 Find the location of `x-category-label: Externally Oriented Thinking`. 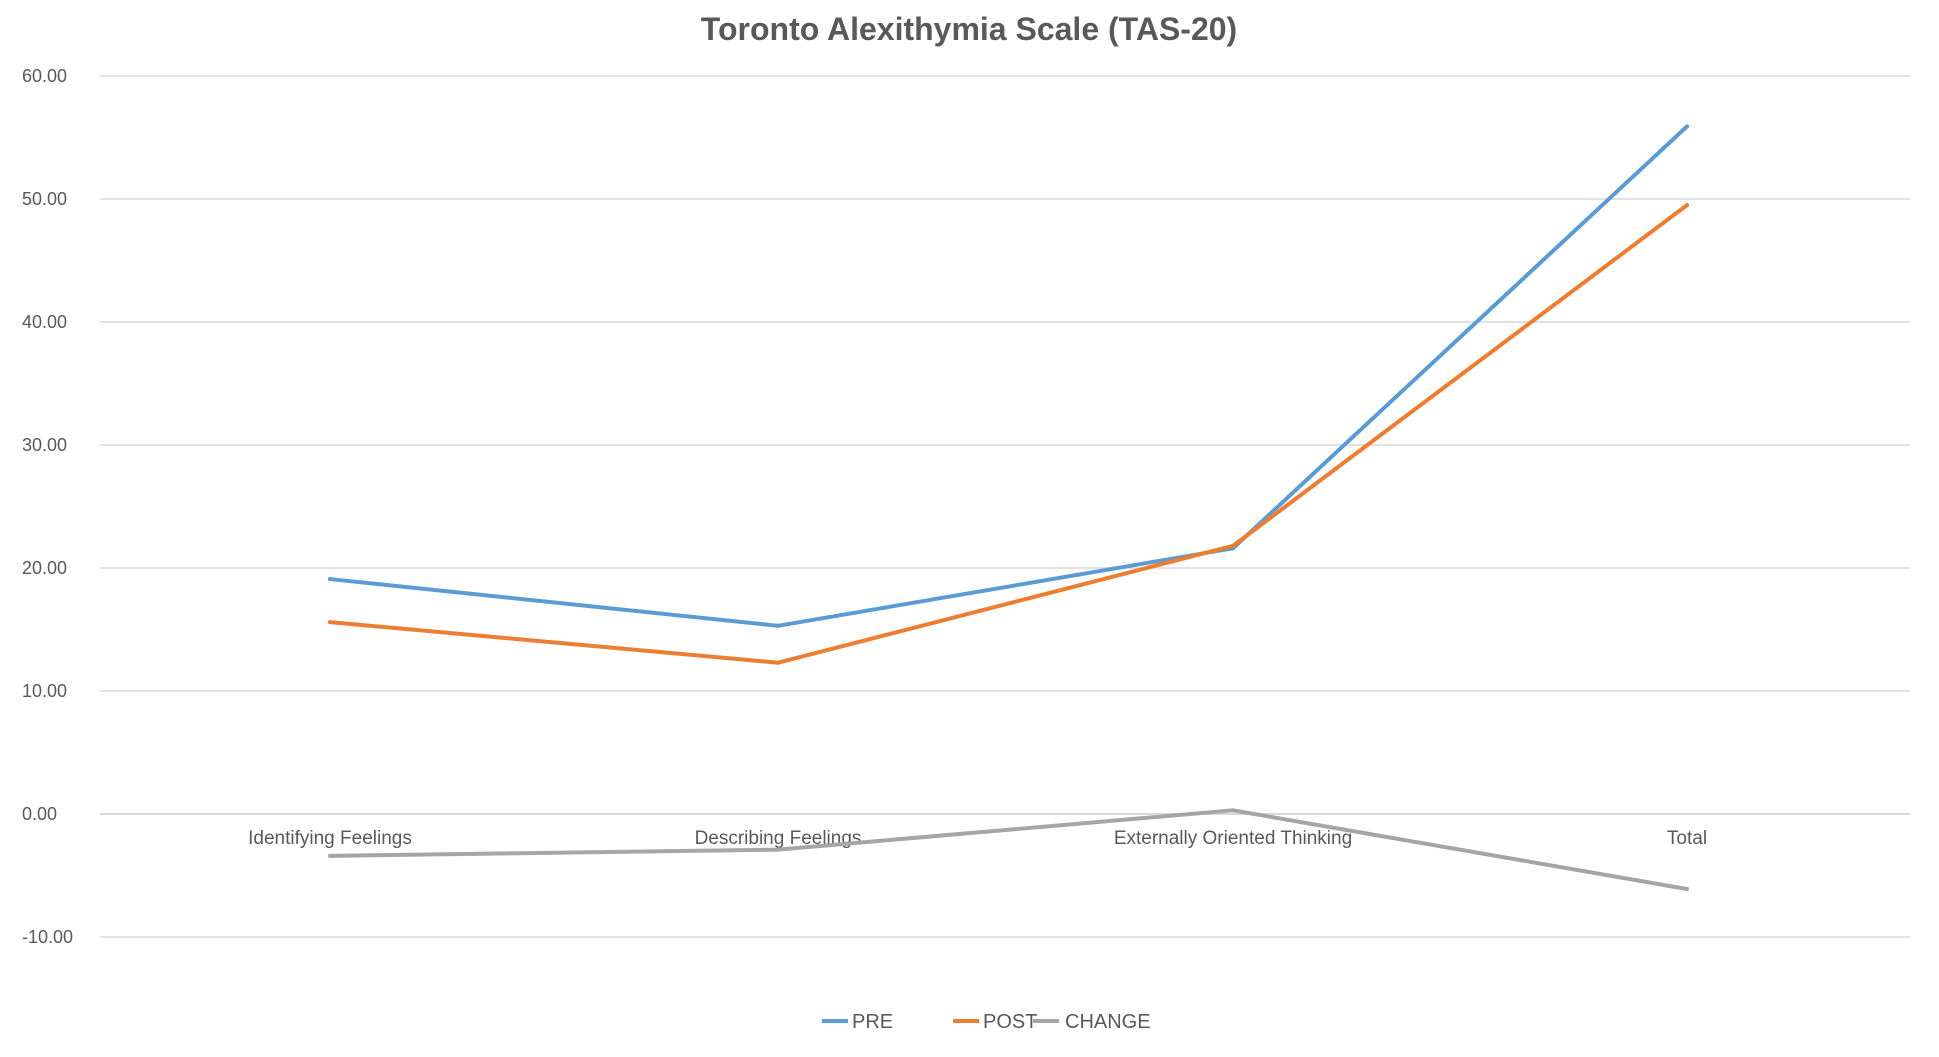

x-category-label: Externally Oriented Thinking is located at coordinates (1233, 838).